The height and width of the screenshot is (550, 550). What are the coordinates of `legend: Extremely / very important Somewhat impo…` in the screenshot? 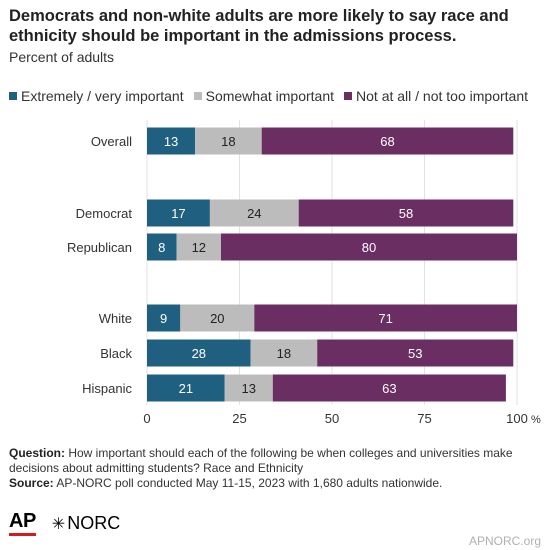 It's located at (268, 96).